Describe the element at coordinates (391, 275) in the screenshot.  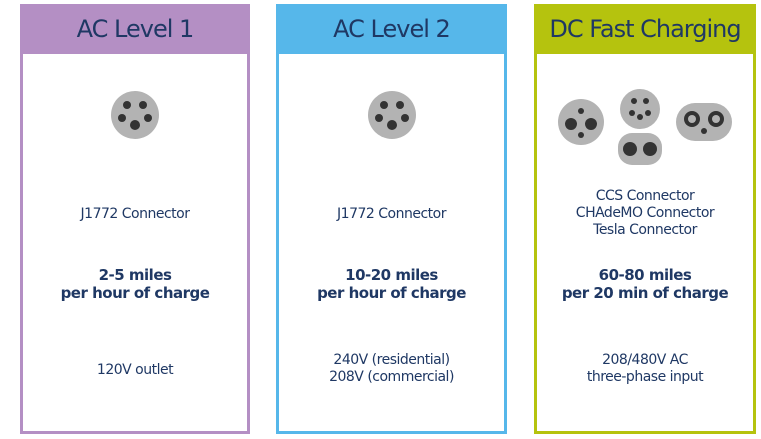
I see `speed: 10-20 miles` at that location.